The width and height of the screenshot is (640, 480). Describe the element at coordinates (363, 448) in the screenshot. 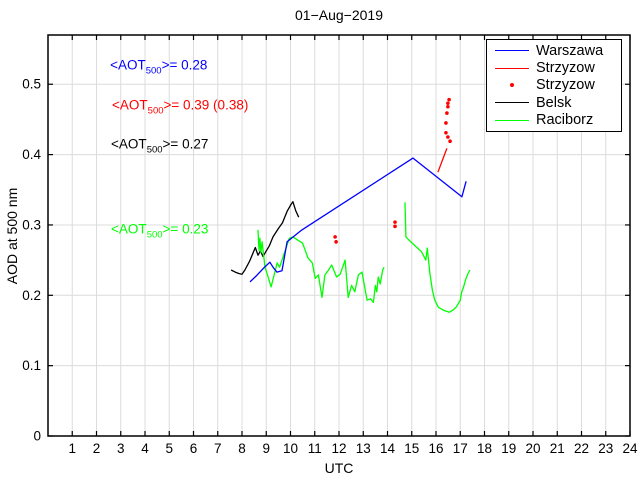

I see `x-tick-label: 13` at that location.